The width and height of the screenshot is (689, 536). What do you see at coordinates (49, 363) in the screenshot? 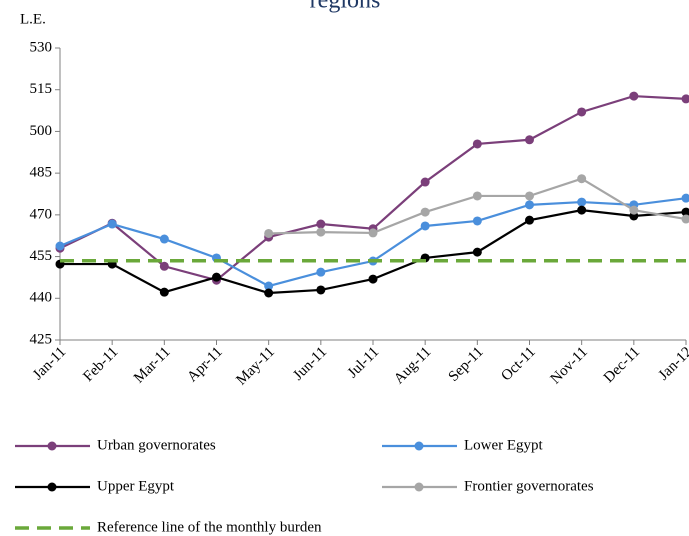
I see `x-tick-label: Jan-11` at bounding box center [49, 363].